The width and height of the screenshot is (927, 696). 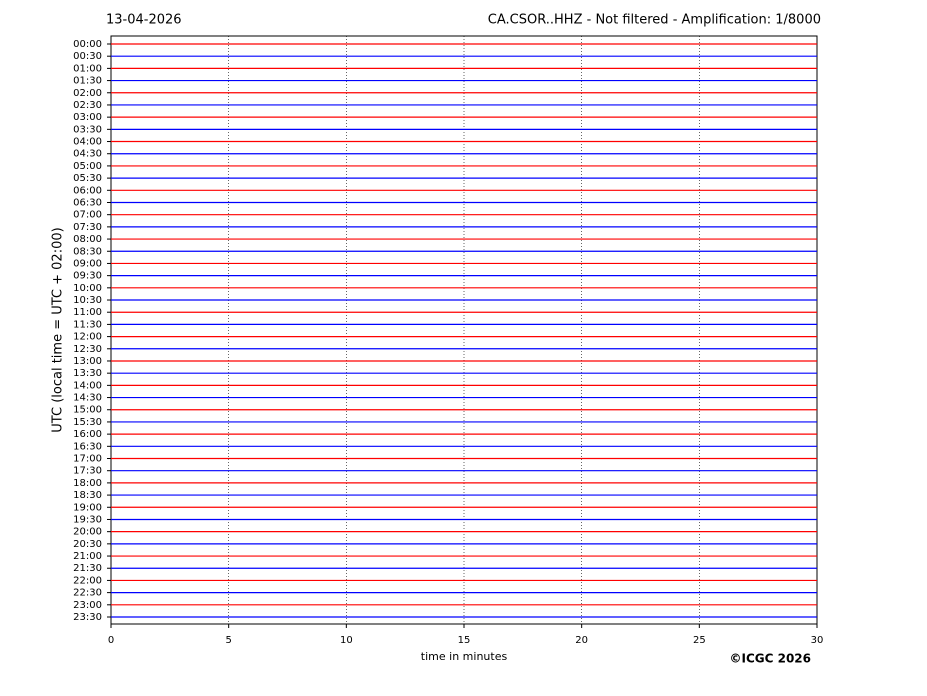 I want to click on y-tick-label: 09:30, so click(x=87, y=276).